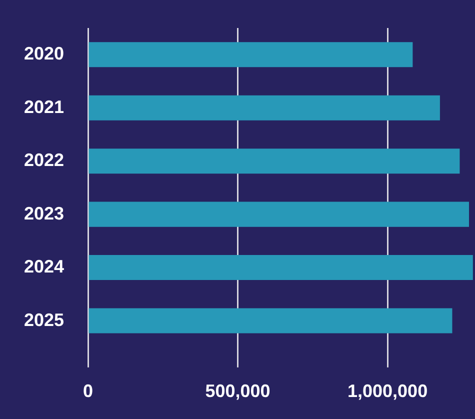  I want to click on y-tick-label: 2025, so click(44, 320).